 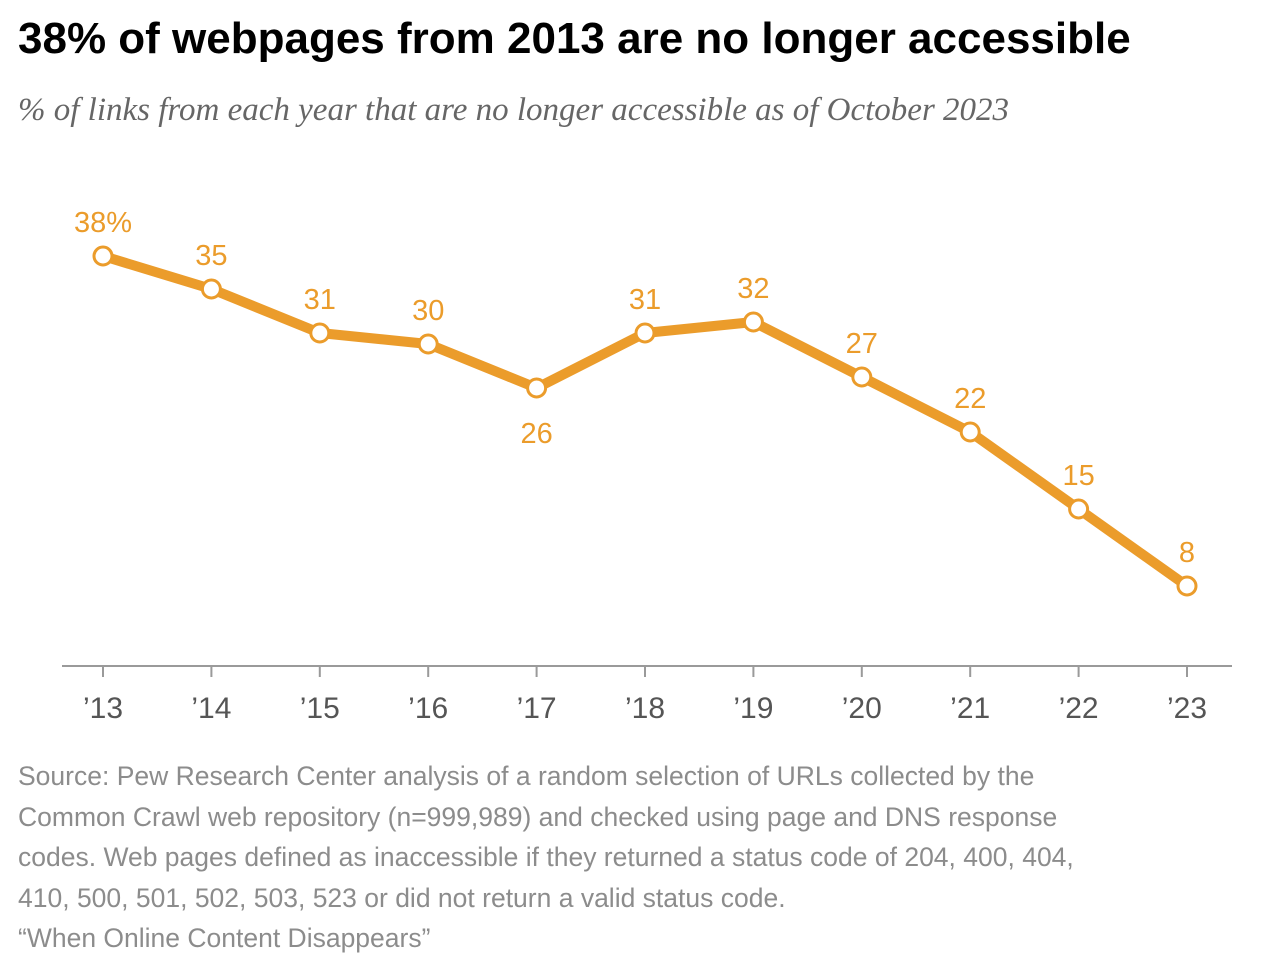 What do you see at coordinates (537, 708) in the screenshot?
I see `x-tick-label: ’17` at bounding box center [537, 708].